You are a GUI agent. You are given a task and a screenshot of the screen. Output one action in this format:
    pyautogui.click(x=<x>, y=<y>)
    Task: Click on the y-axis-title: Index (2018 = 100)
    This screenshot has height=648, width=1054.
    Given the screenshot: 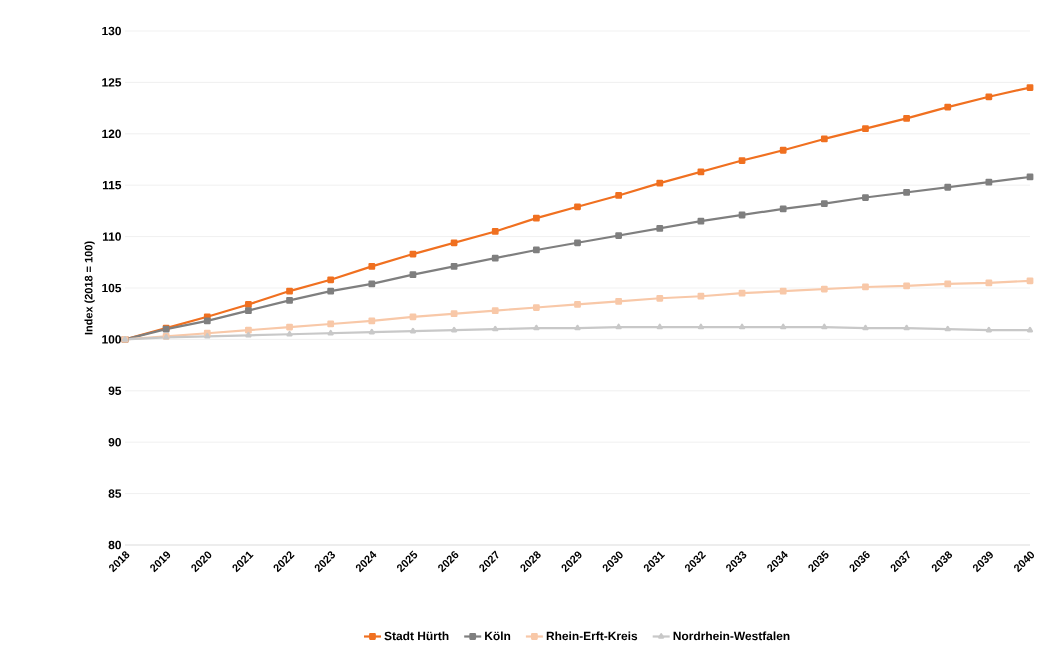 What is the action you would take?
    pyautogui.click(x=89, y=288)
    